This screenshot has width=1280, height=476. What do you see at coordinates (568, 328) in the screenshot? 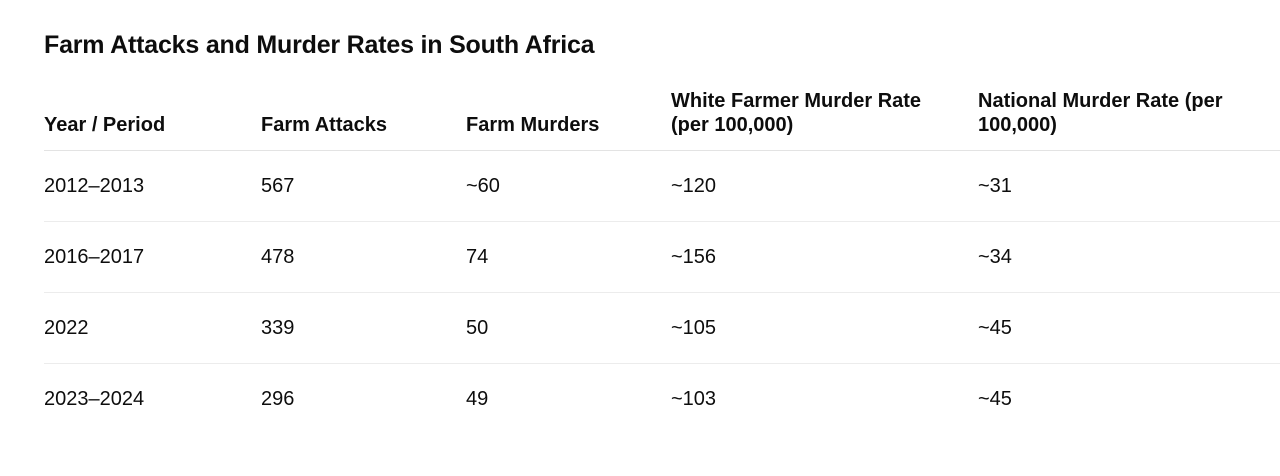
I see `cell-farm-murders: 50` at bounding box center [568, 328].